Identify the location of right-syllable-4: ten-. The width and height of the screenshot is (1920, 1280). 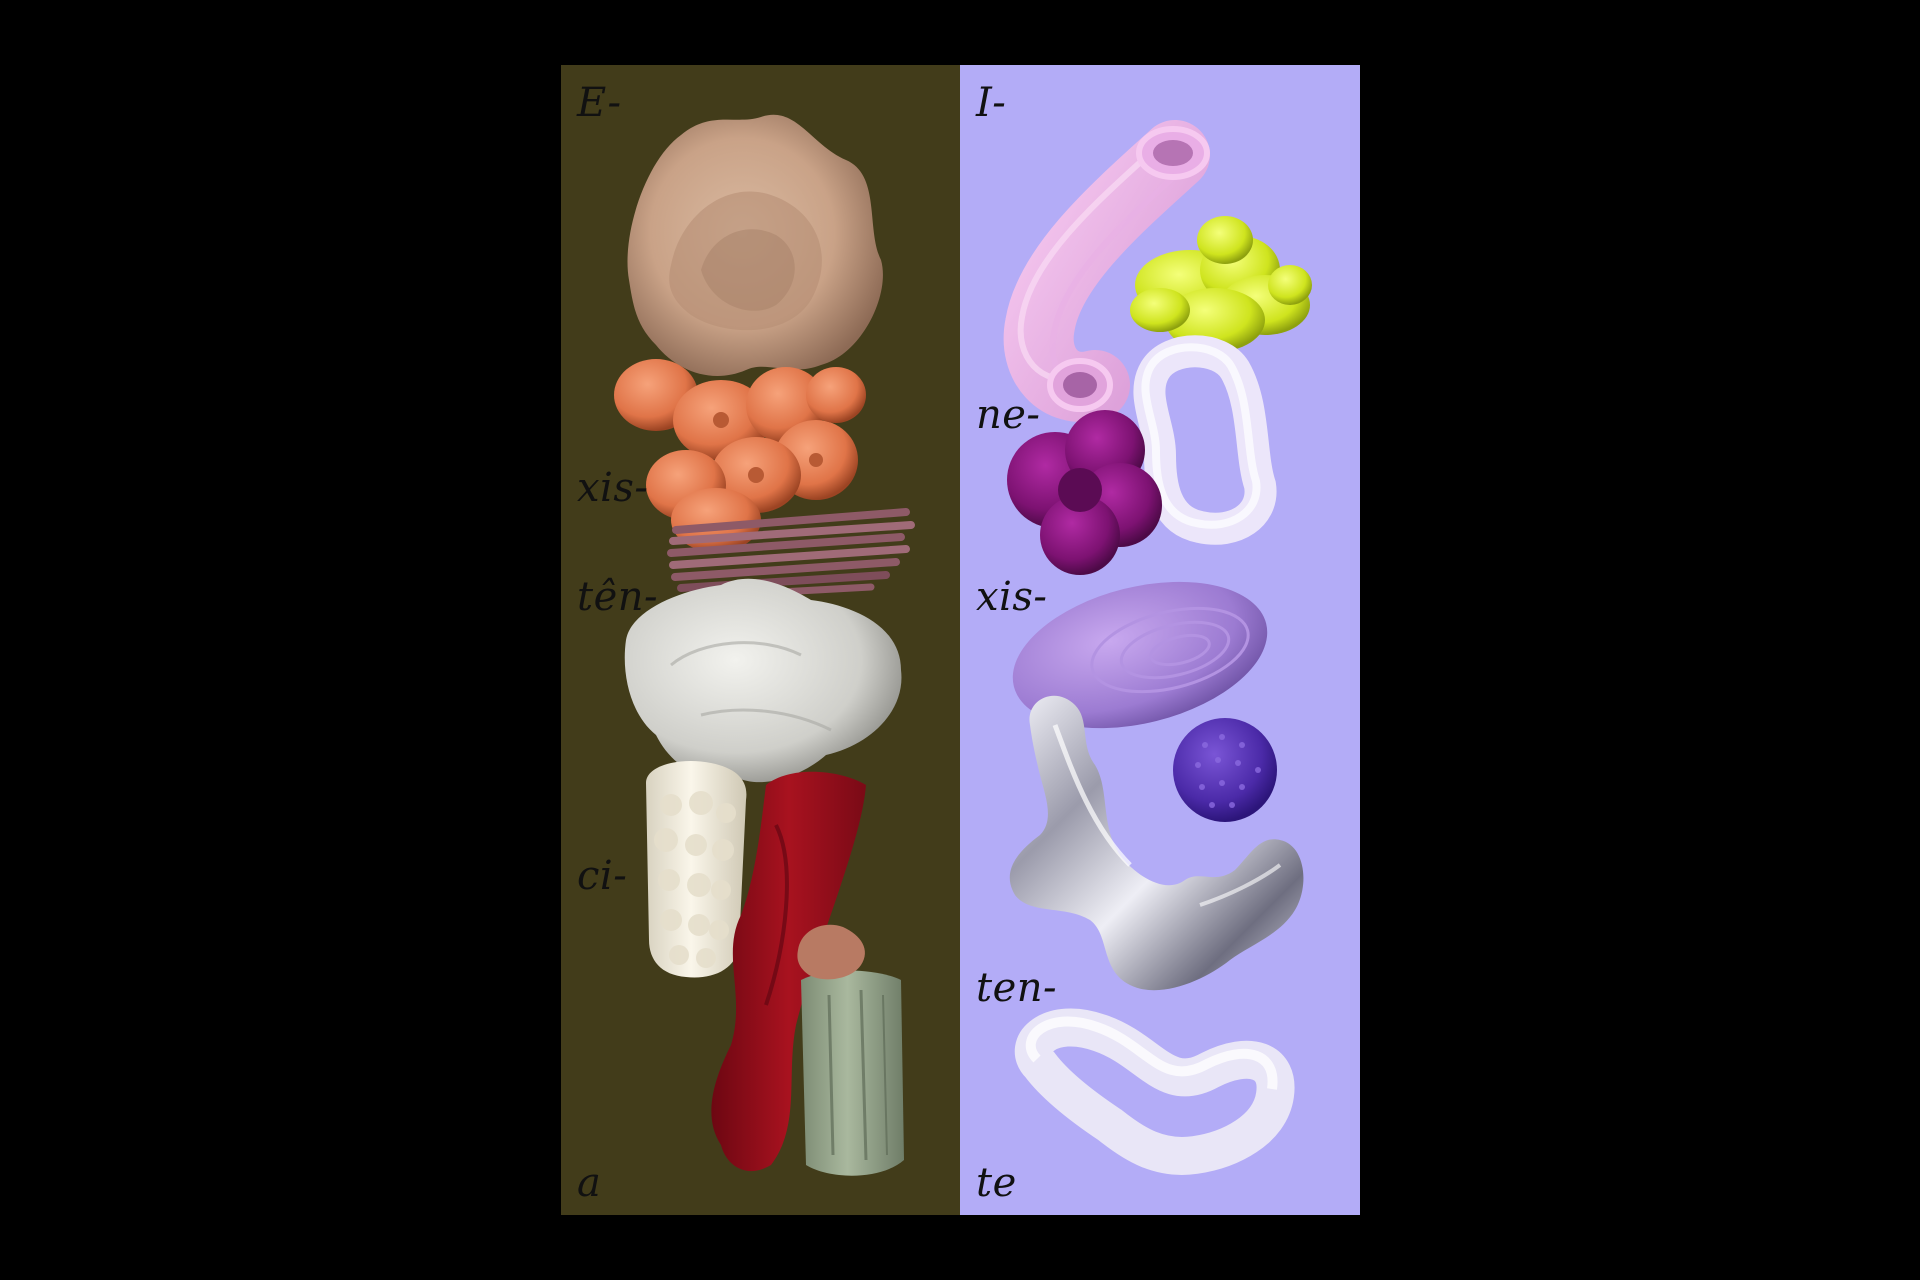
(1017, 988).